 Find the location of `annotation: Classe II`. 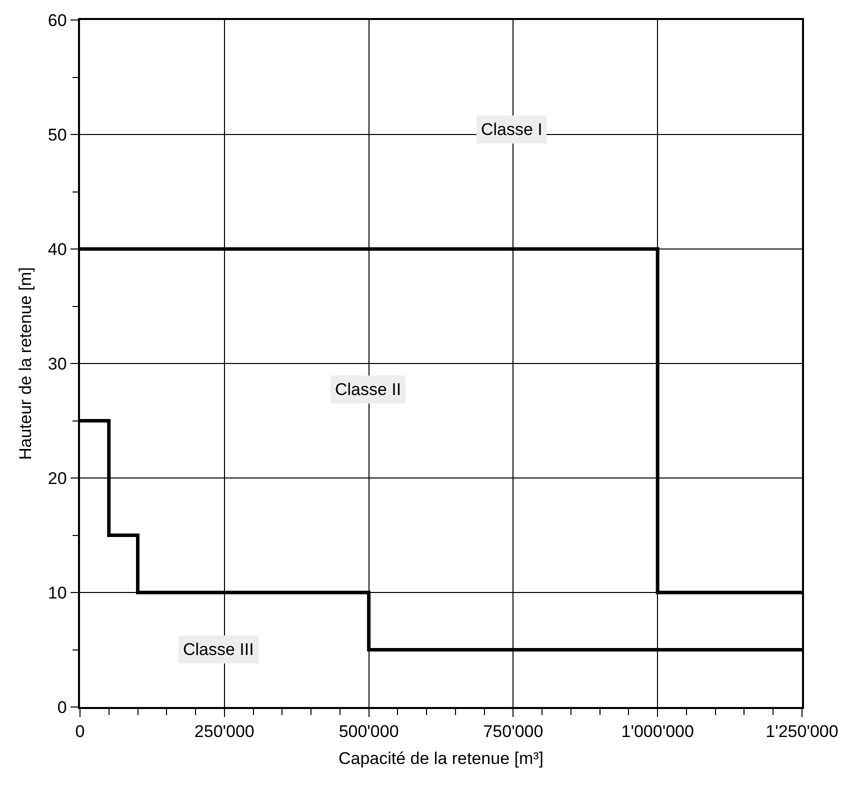

annotation: Classe II is located at coordinates (368, 389).